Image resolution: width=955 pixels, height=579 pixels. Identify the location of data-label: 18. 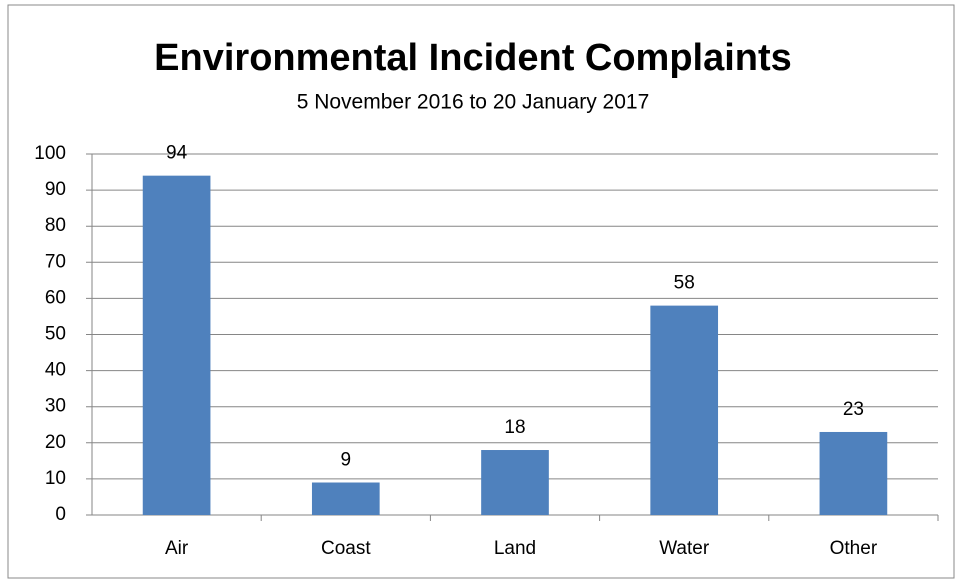
(514, 427).